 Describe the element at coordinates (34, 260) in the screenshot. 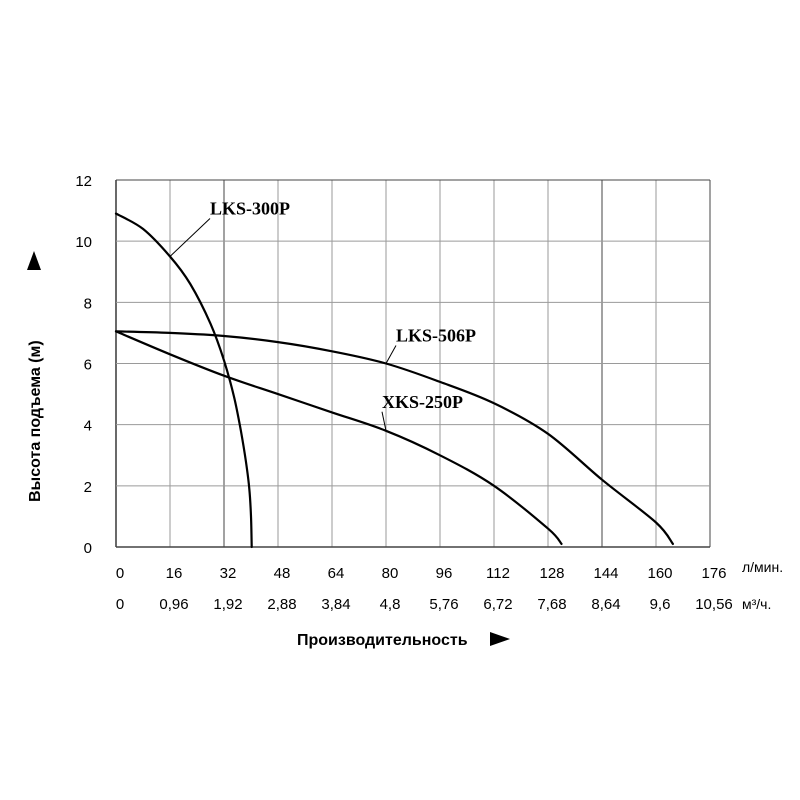

I see `up-arrow-icon` at that location.